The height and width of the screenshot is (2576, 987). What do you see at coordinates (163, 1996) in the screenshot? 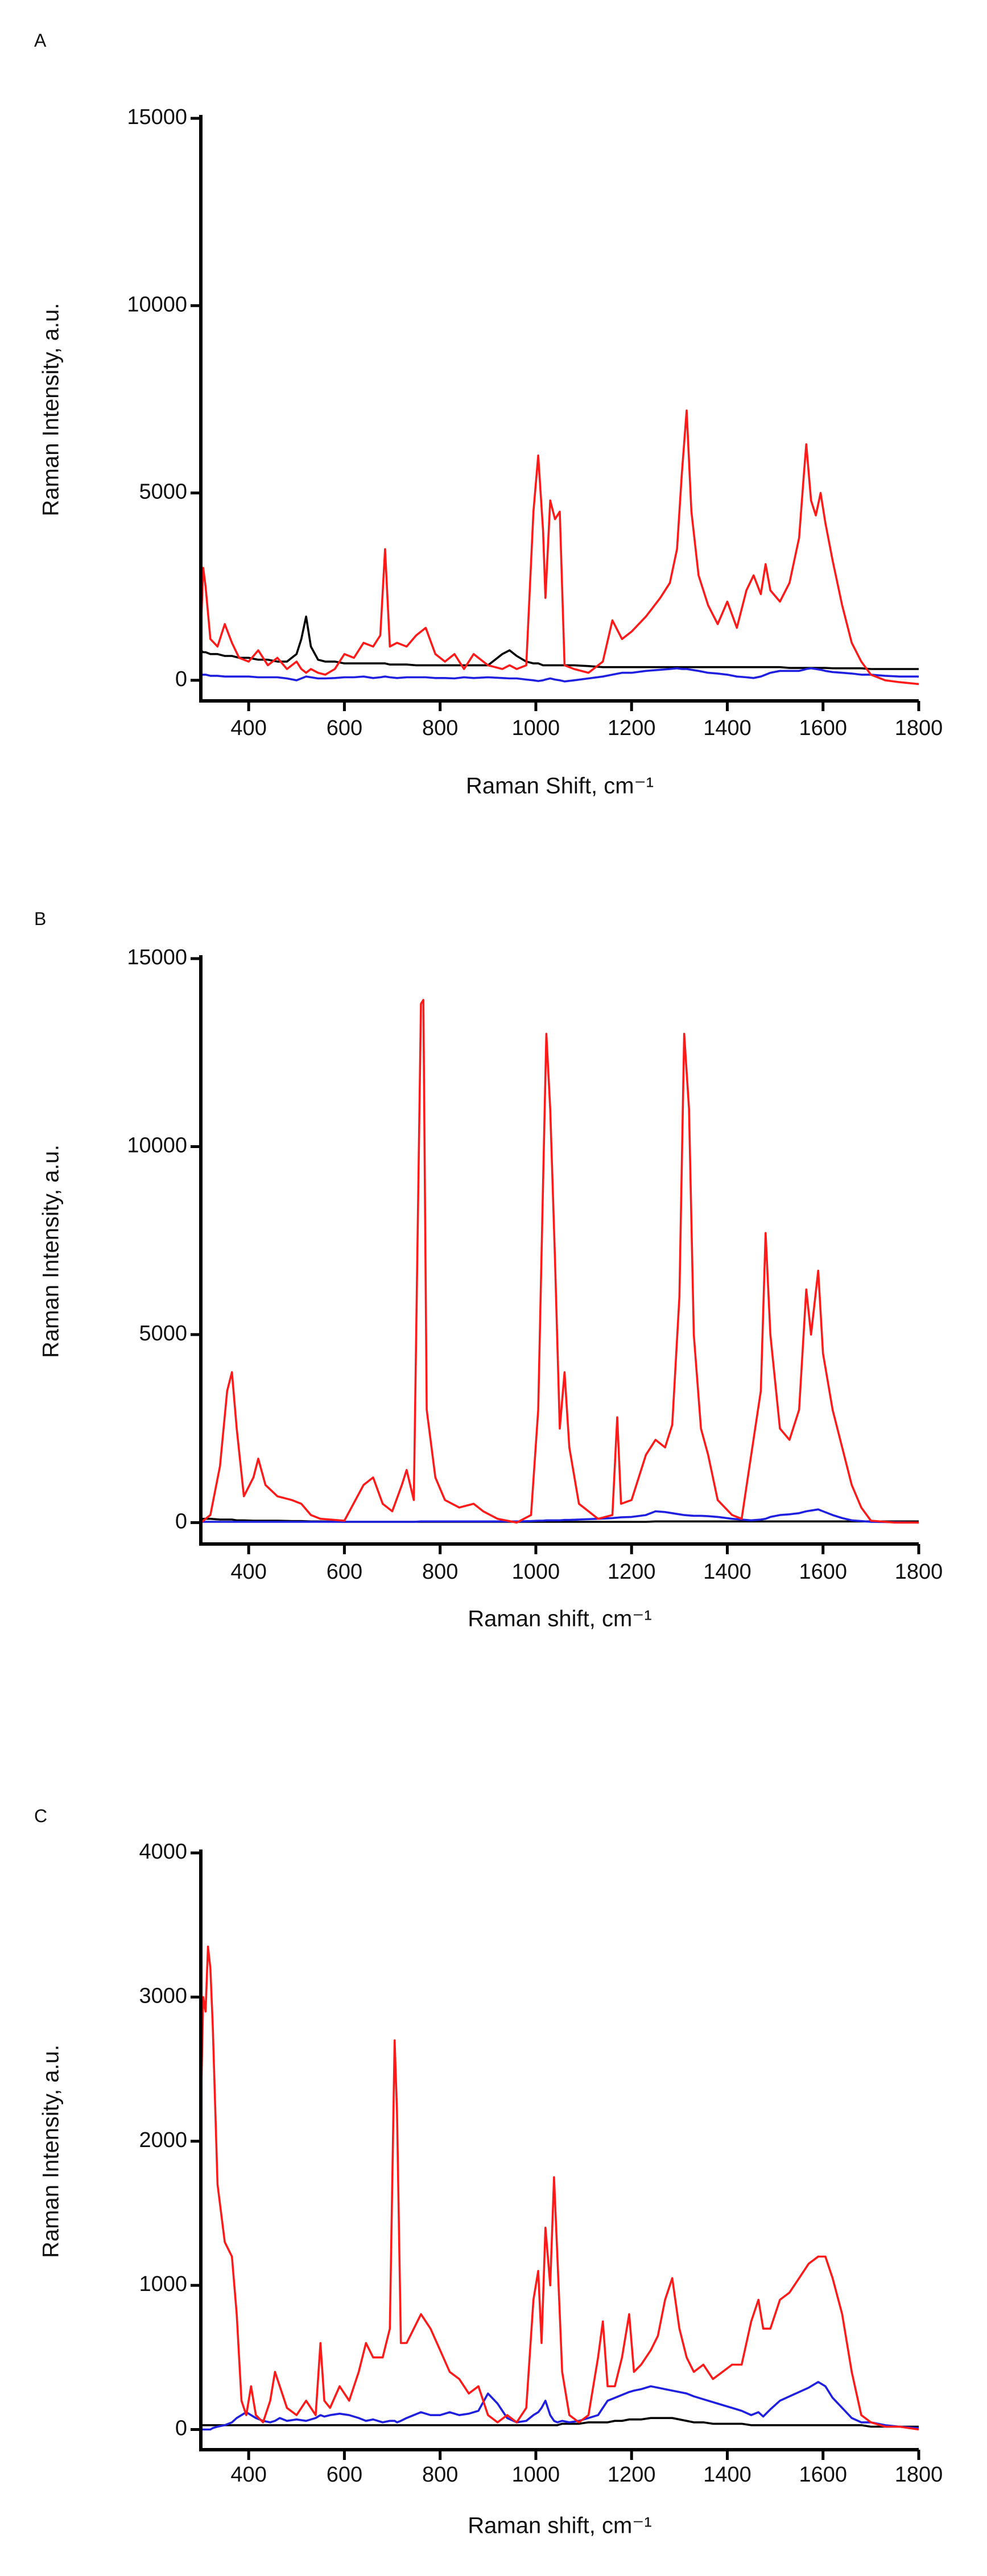
I see `y-tick-label: 3000` at bounding box center [163, 1996].